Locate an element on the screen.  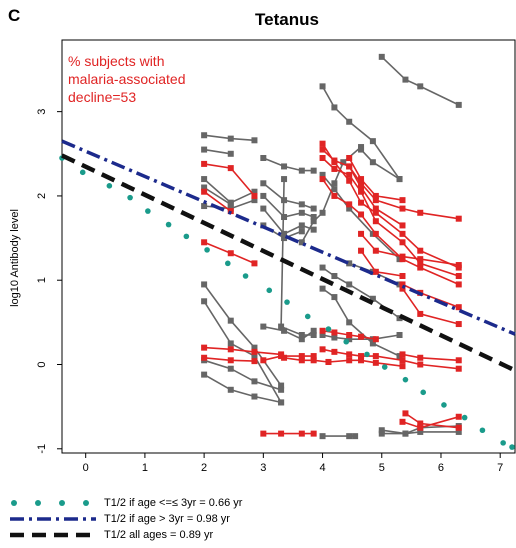
y-tick-label: 3 is located at coordinates (42, 112).